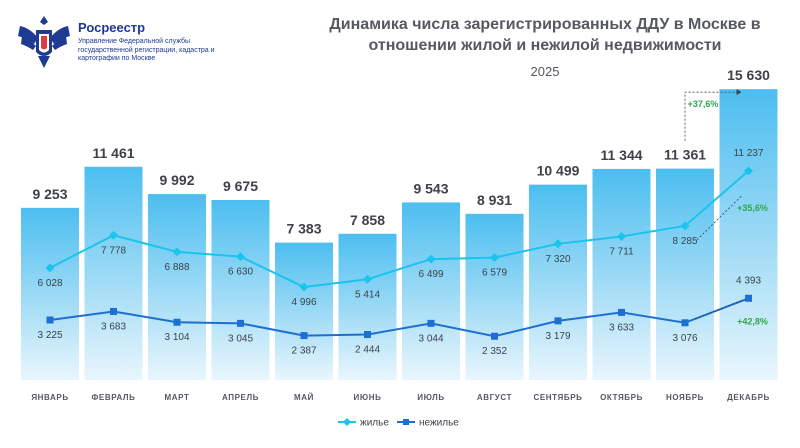 Image resolution: width=800 pixels, height=448 pixels. What do you see at coordinates (367, 294) in the screenshot?
I see `point-label-жилье-5: 5 414` at bounding box center [367, 294].